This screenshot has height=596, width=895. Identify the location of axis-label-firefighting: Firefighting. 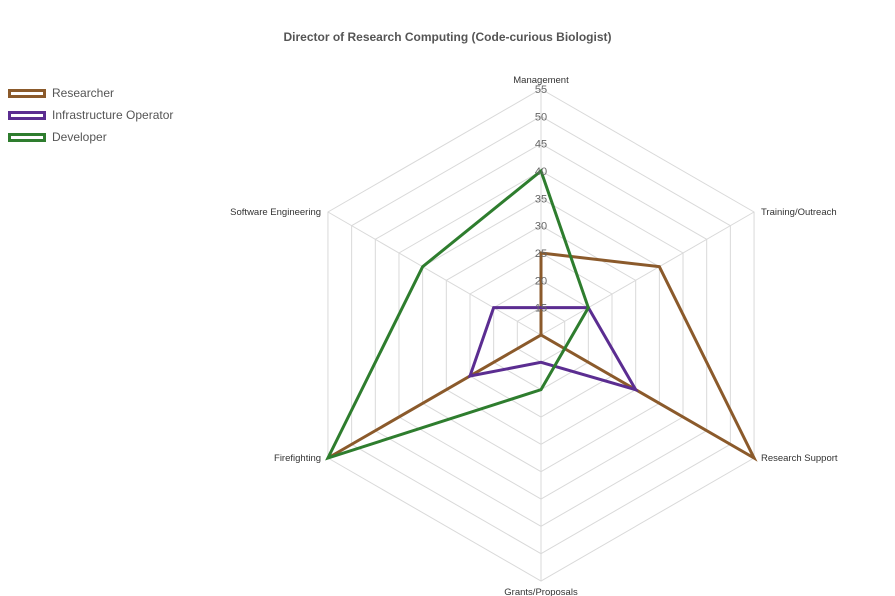
(297, 458).